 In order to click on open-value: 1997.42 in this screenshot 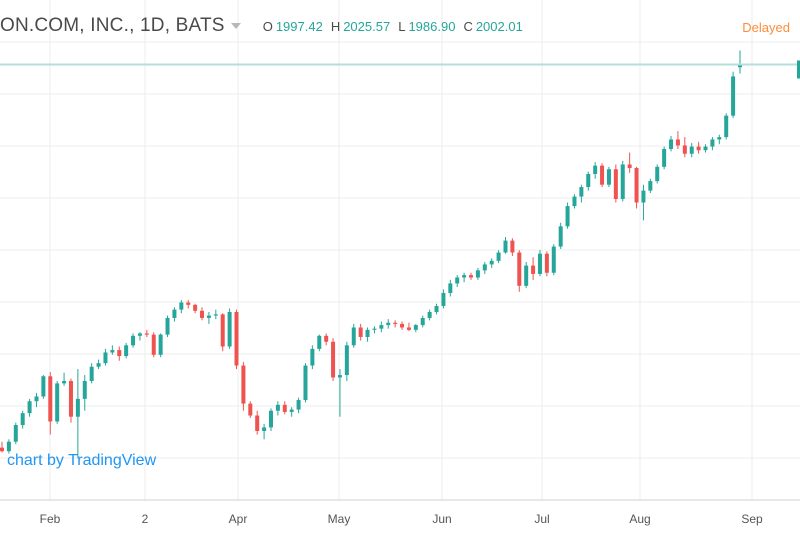, I will do `click(299, 26)`.